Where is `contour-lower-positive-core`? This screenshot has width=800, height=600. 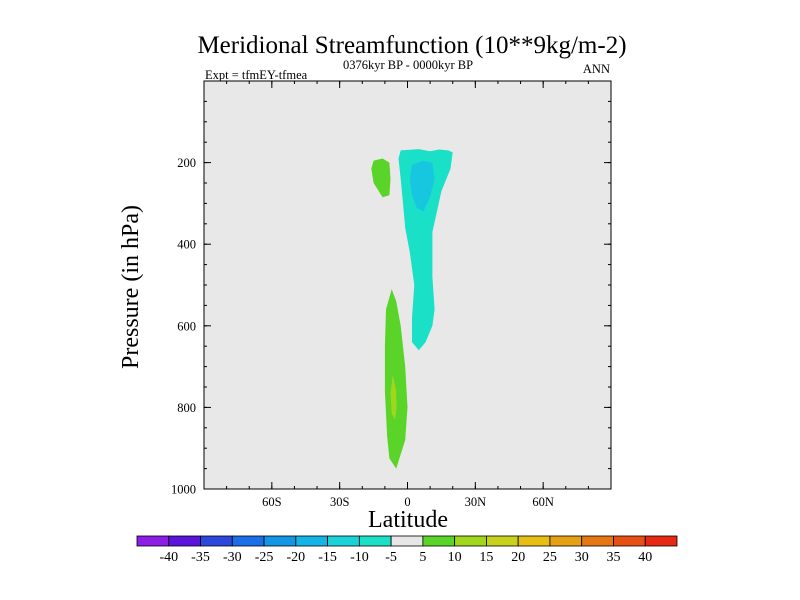
contour-lower-positive-core is located at coordinates (393, 397).